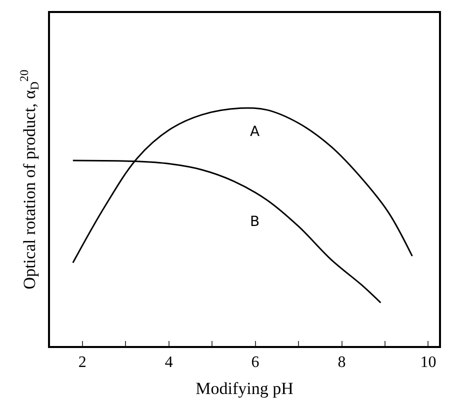  What do you see at coordinates (82, 363) in the screenshot?
I see `x-tick-label: 2` at bounding box center [82, 363].